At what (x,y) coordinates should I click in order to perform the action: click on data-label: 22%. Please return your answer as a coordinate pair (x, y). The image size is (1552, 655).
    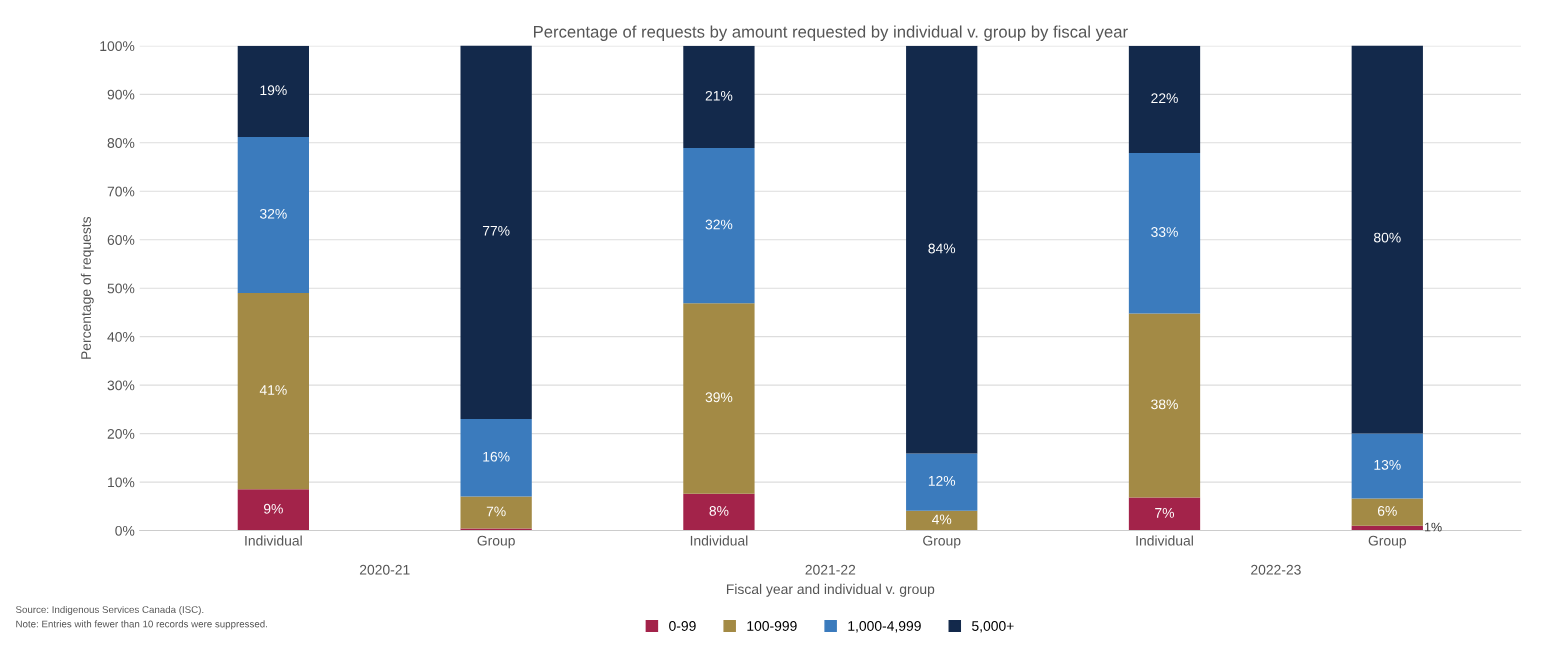
    Looking at the image, I should click on (1164, 98).